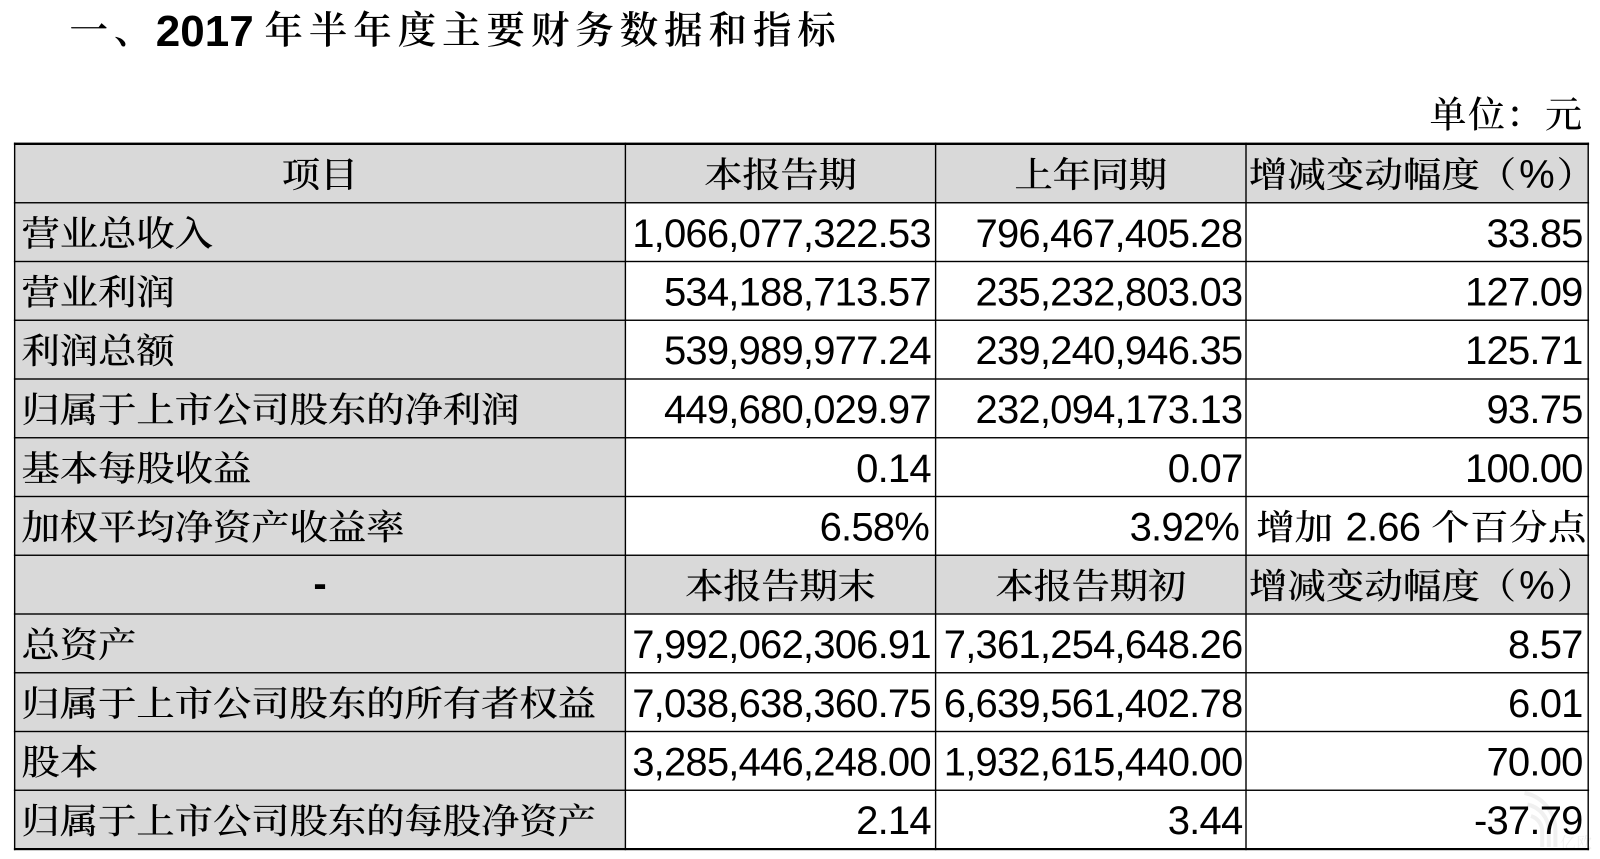 This screenshot has width=1600, height=859. What do you see at coordinates (1545, 645) in the screenshot?
I see `svg-text: 8.57` at bounding box center [1545, 645].